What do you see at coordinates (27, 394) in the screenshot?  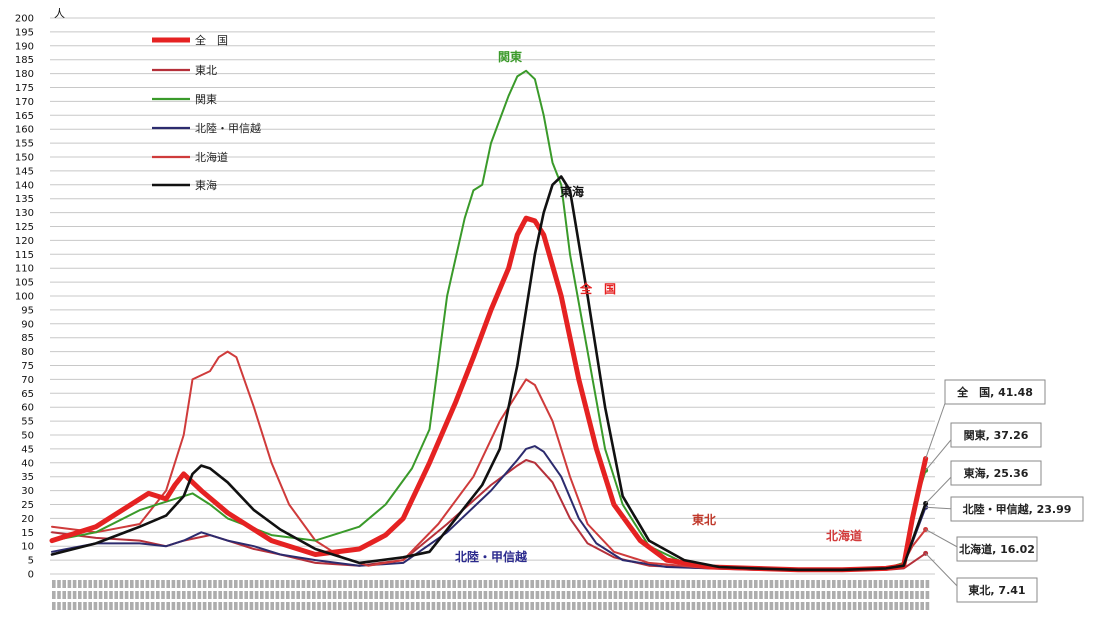 I see `y-tick-label: 65` at bounding box center [27, 394].